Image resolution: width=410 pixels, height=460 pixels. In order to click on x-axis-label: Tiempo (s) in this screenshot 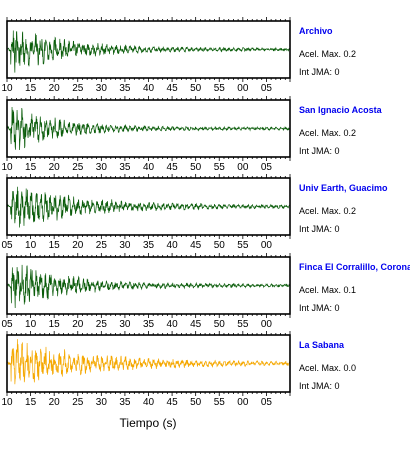, I will do `click(148, 423)`.